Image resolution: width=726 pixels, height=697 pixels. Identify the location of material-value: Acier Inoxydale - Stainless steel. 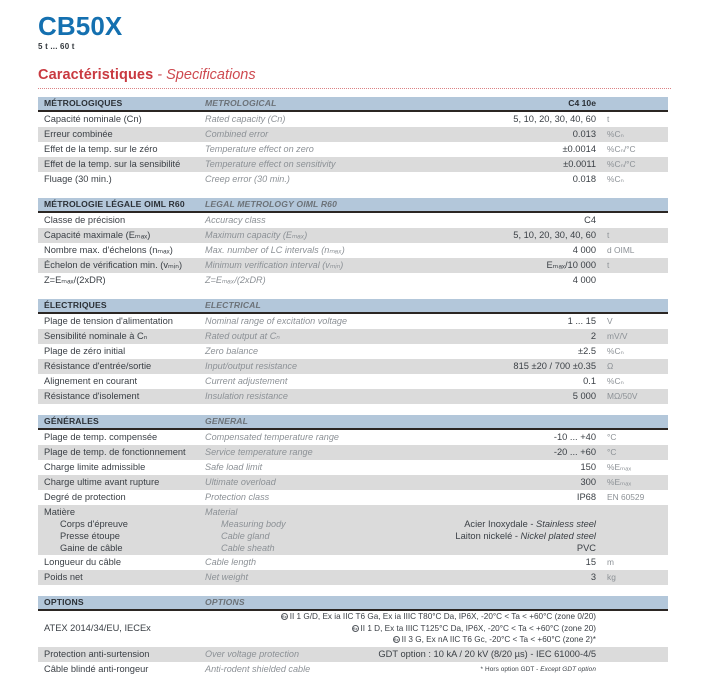
(514, 524).